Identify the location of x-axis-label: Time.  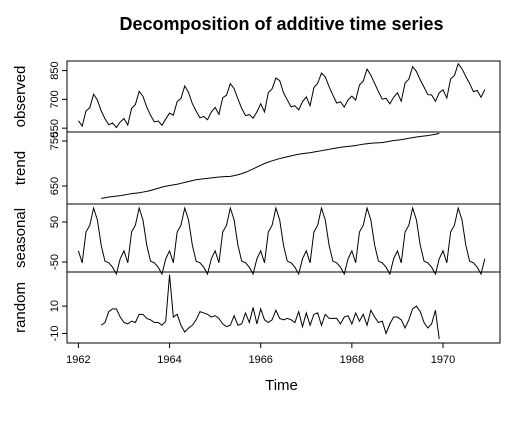
(281, 385).